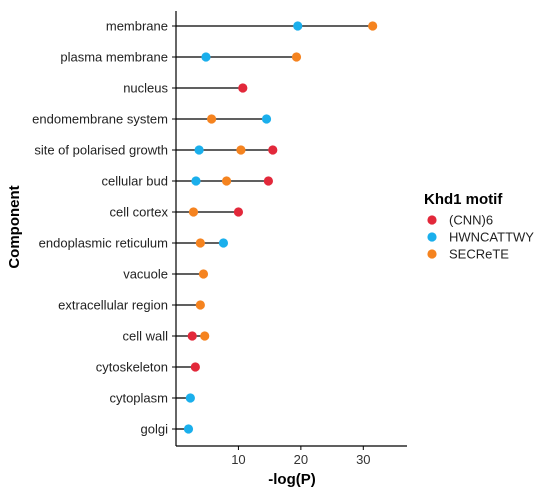  Describe the element at coordinates (145, 88) in the screenshot. I see `y-tick-label: nucleus` at that location.